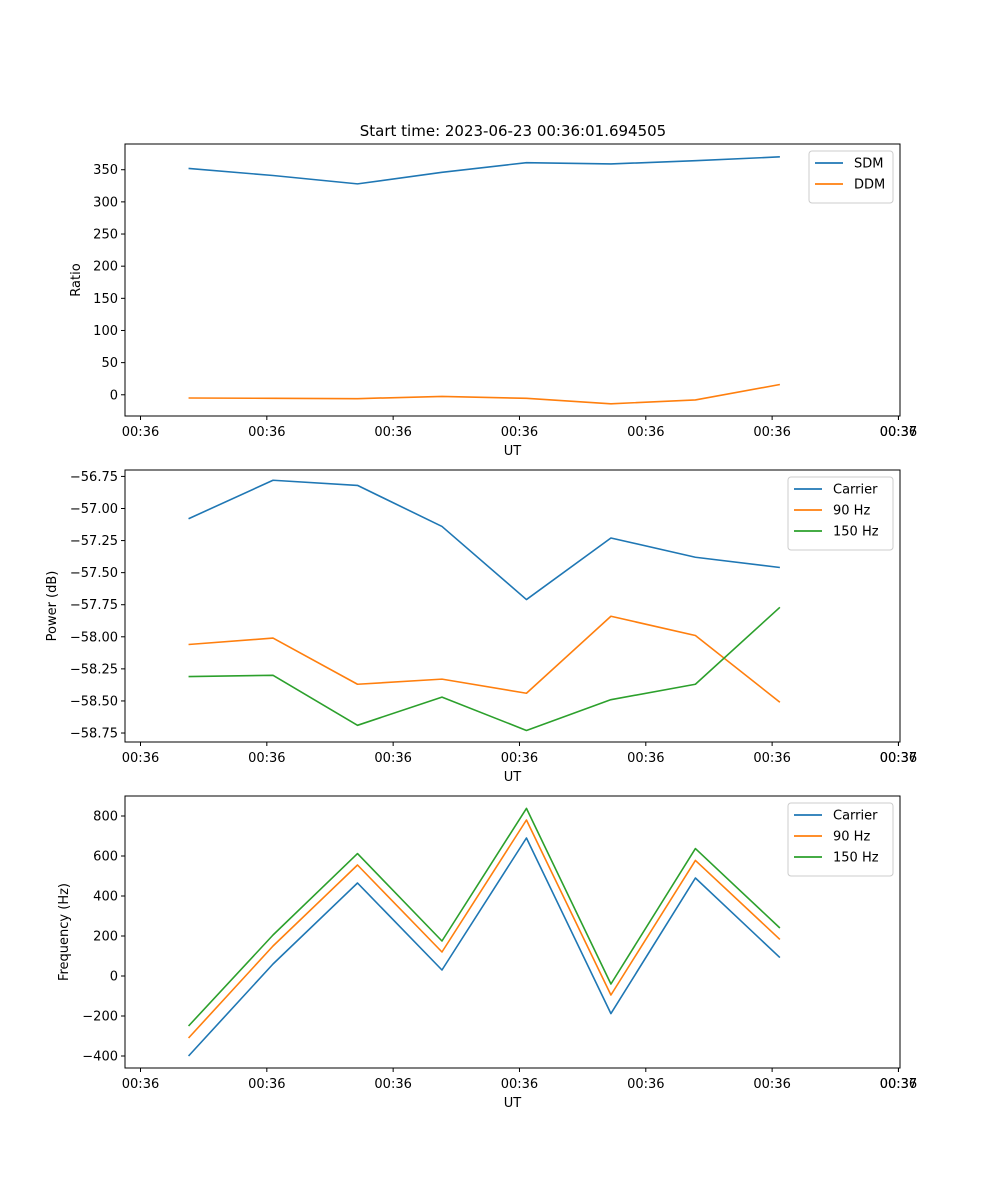 This screenshot has height=1200, width=1000. Describe the element at coordinates (94, 509) in the screenshot. I see `y-tick-label: −57.00` at that location.